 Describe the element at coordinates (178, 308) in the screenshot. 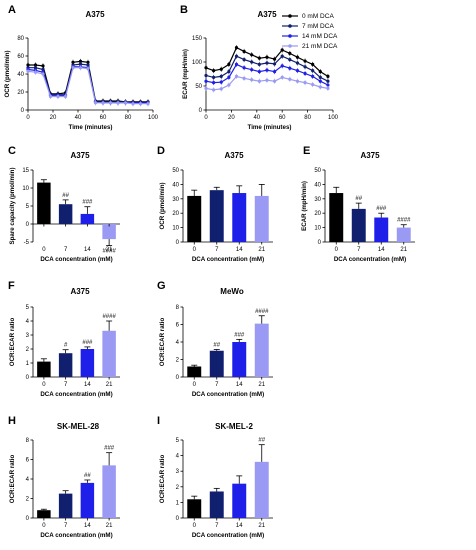

I see `y-tick-label: 8` at that location.